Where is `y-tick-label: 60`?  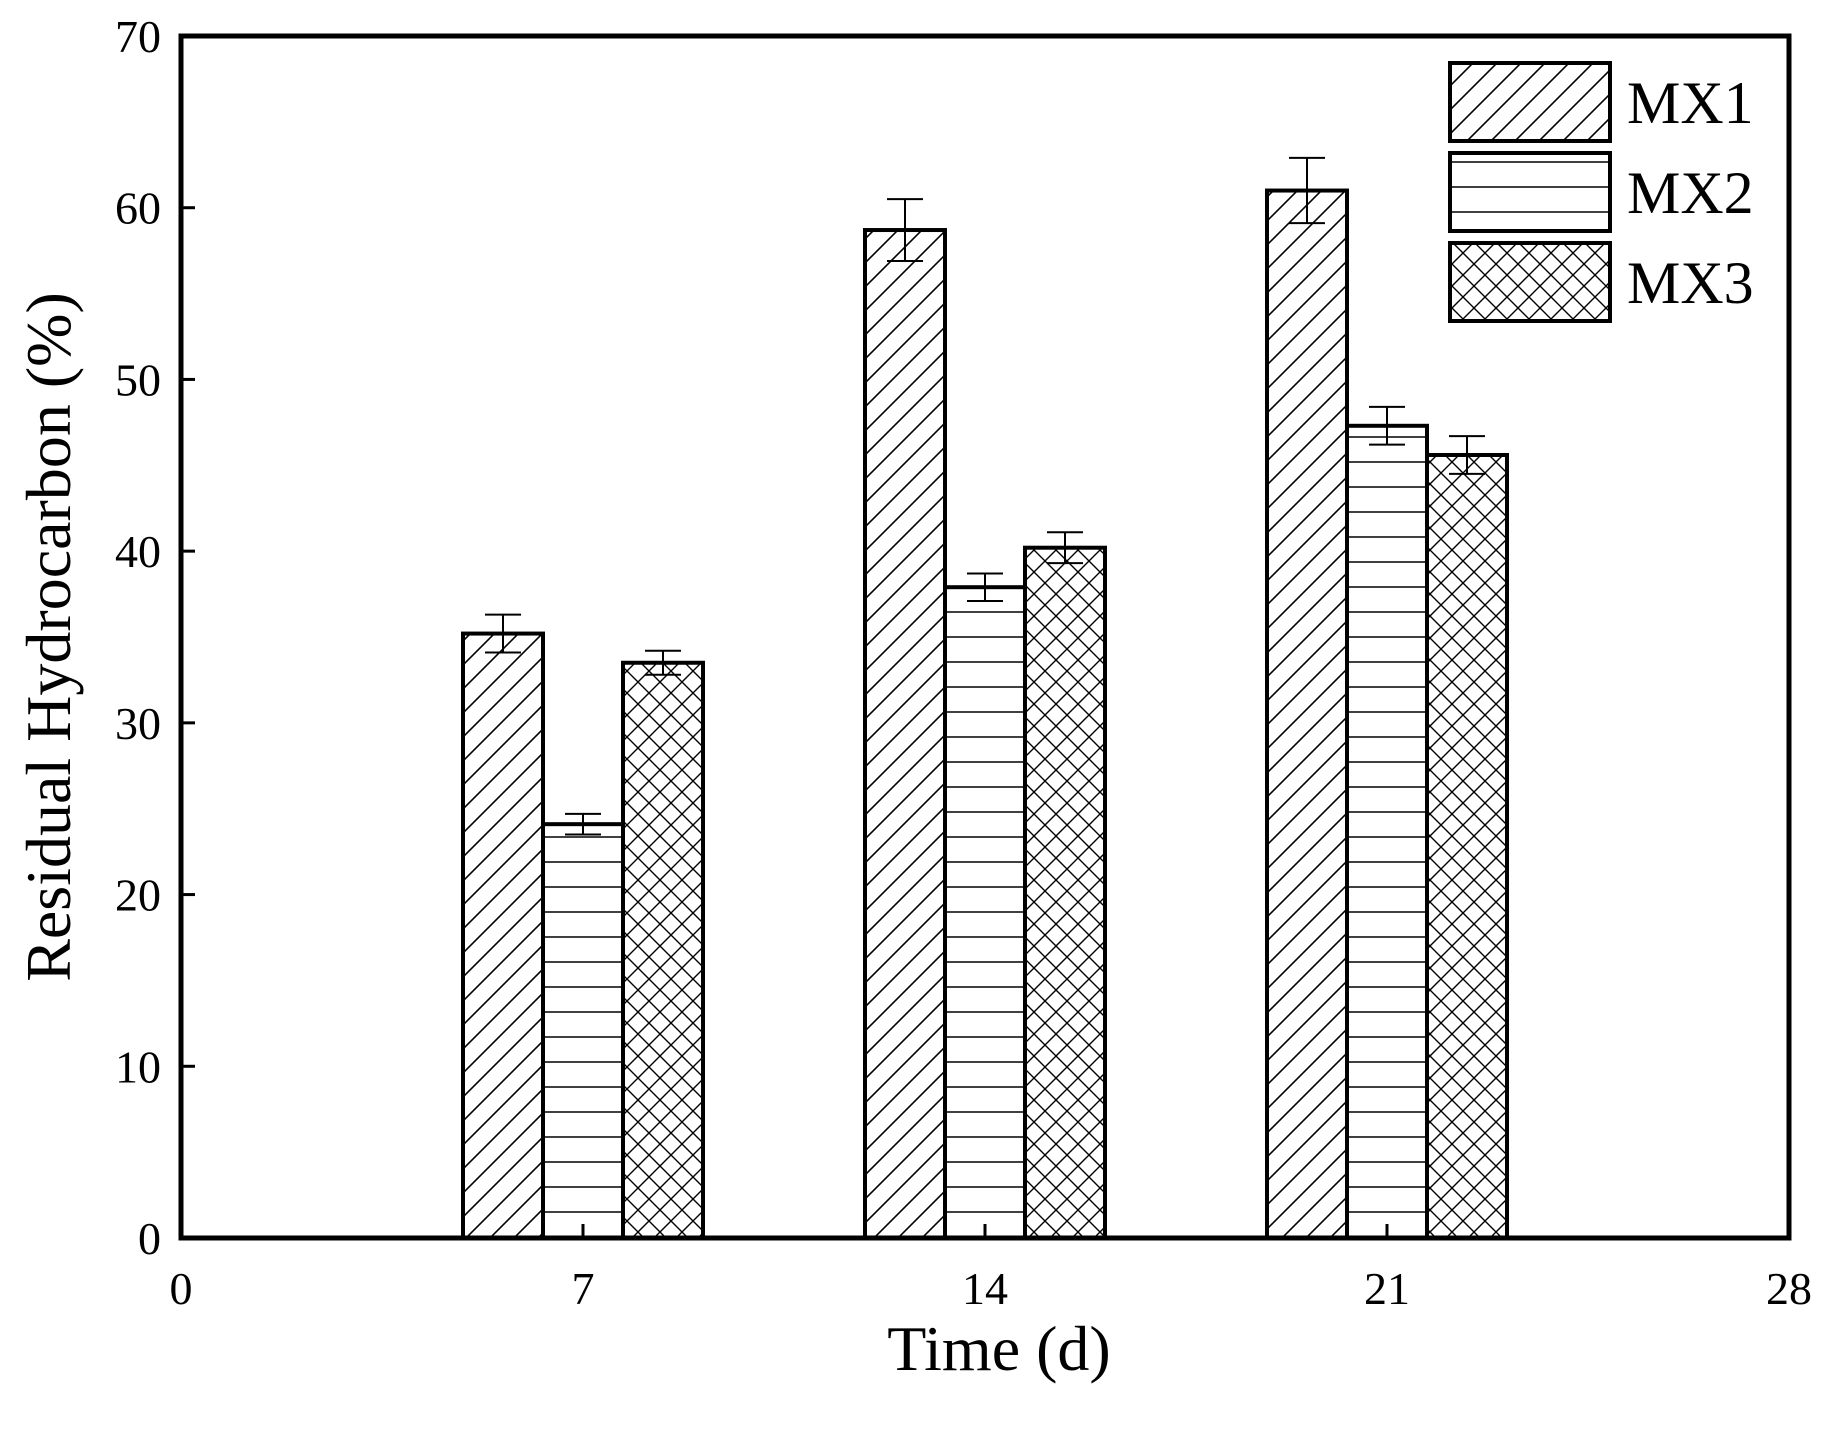
y-tick-label: 60 is located at coordinates (138, 208).